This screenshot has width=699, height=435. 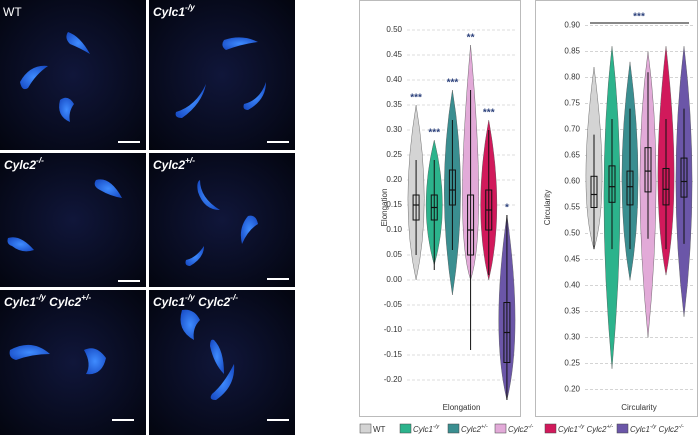 I want to click on legend-label: Cylc1-/y, so click(x=426, y=429).